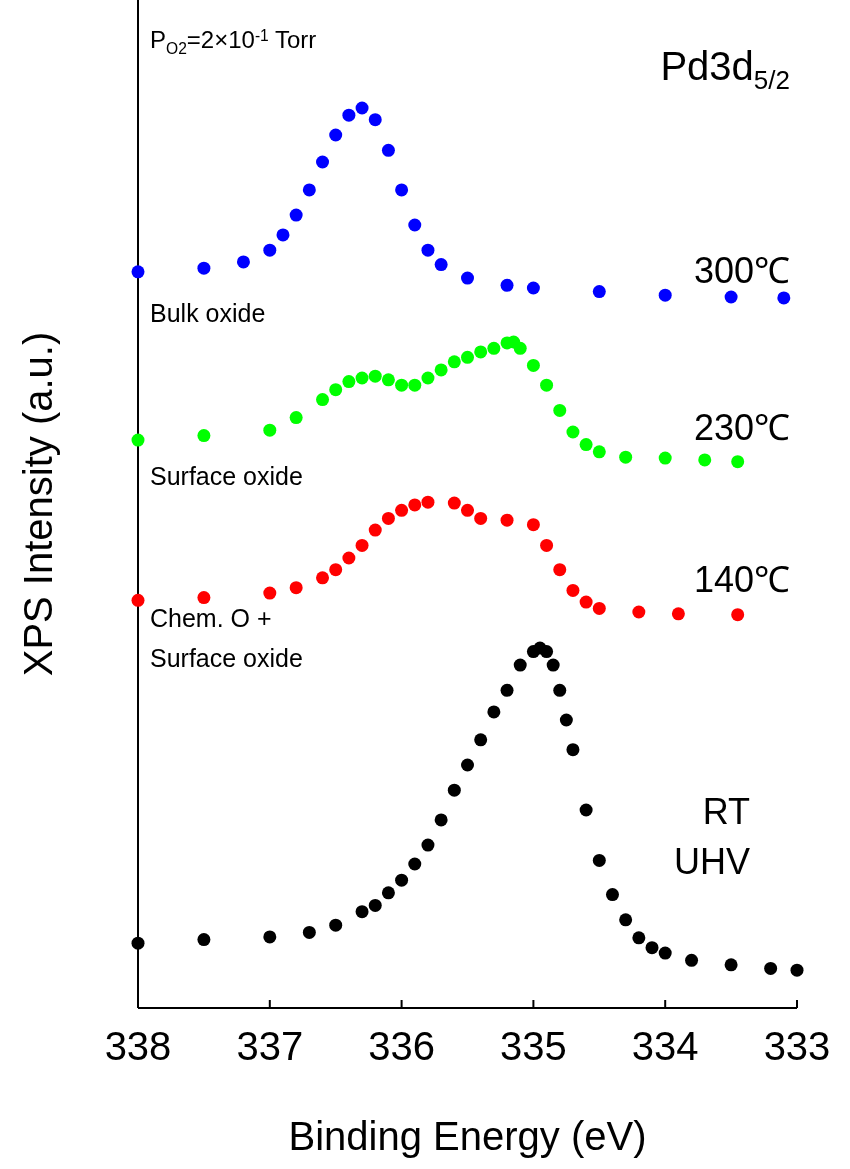 Image resolution: width=850 pixels, height=1169 pixels. What do you see at coordinates (741, 579) in the screenshot?
I see `series-label: 140℃` at bounding box center [741, 579].